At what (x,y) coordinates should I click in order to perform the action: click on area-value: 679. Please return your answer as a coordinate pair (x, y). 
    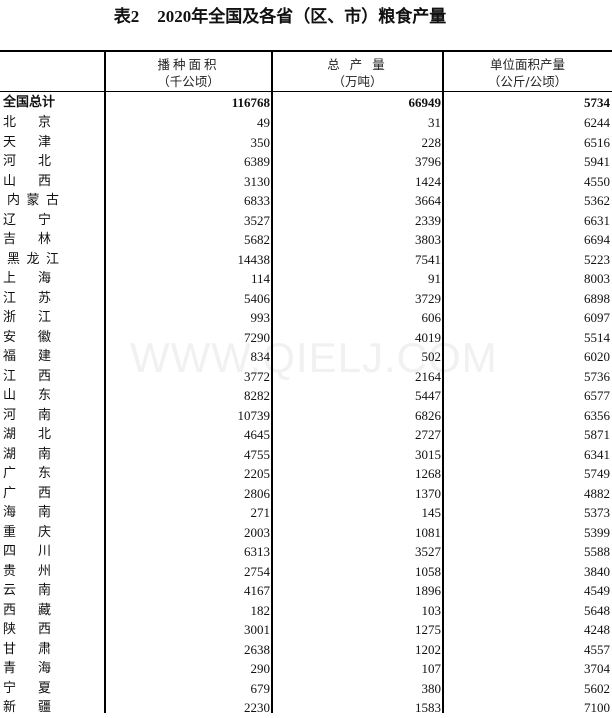
    Looking at the image, I should click on (260, 688).